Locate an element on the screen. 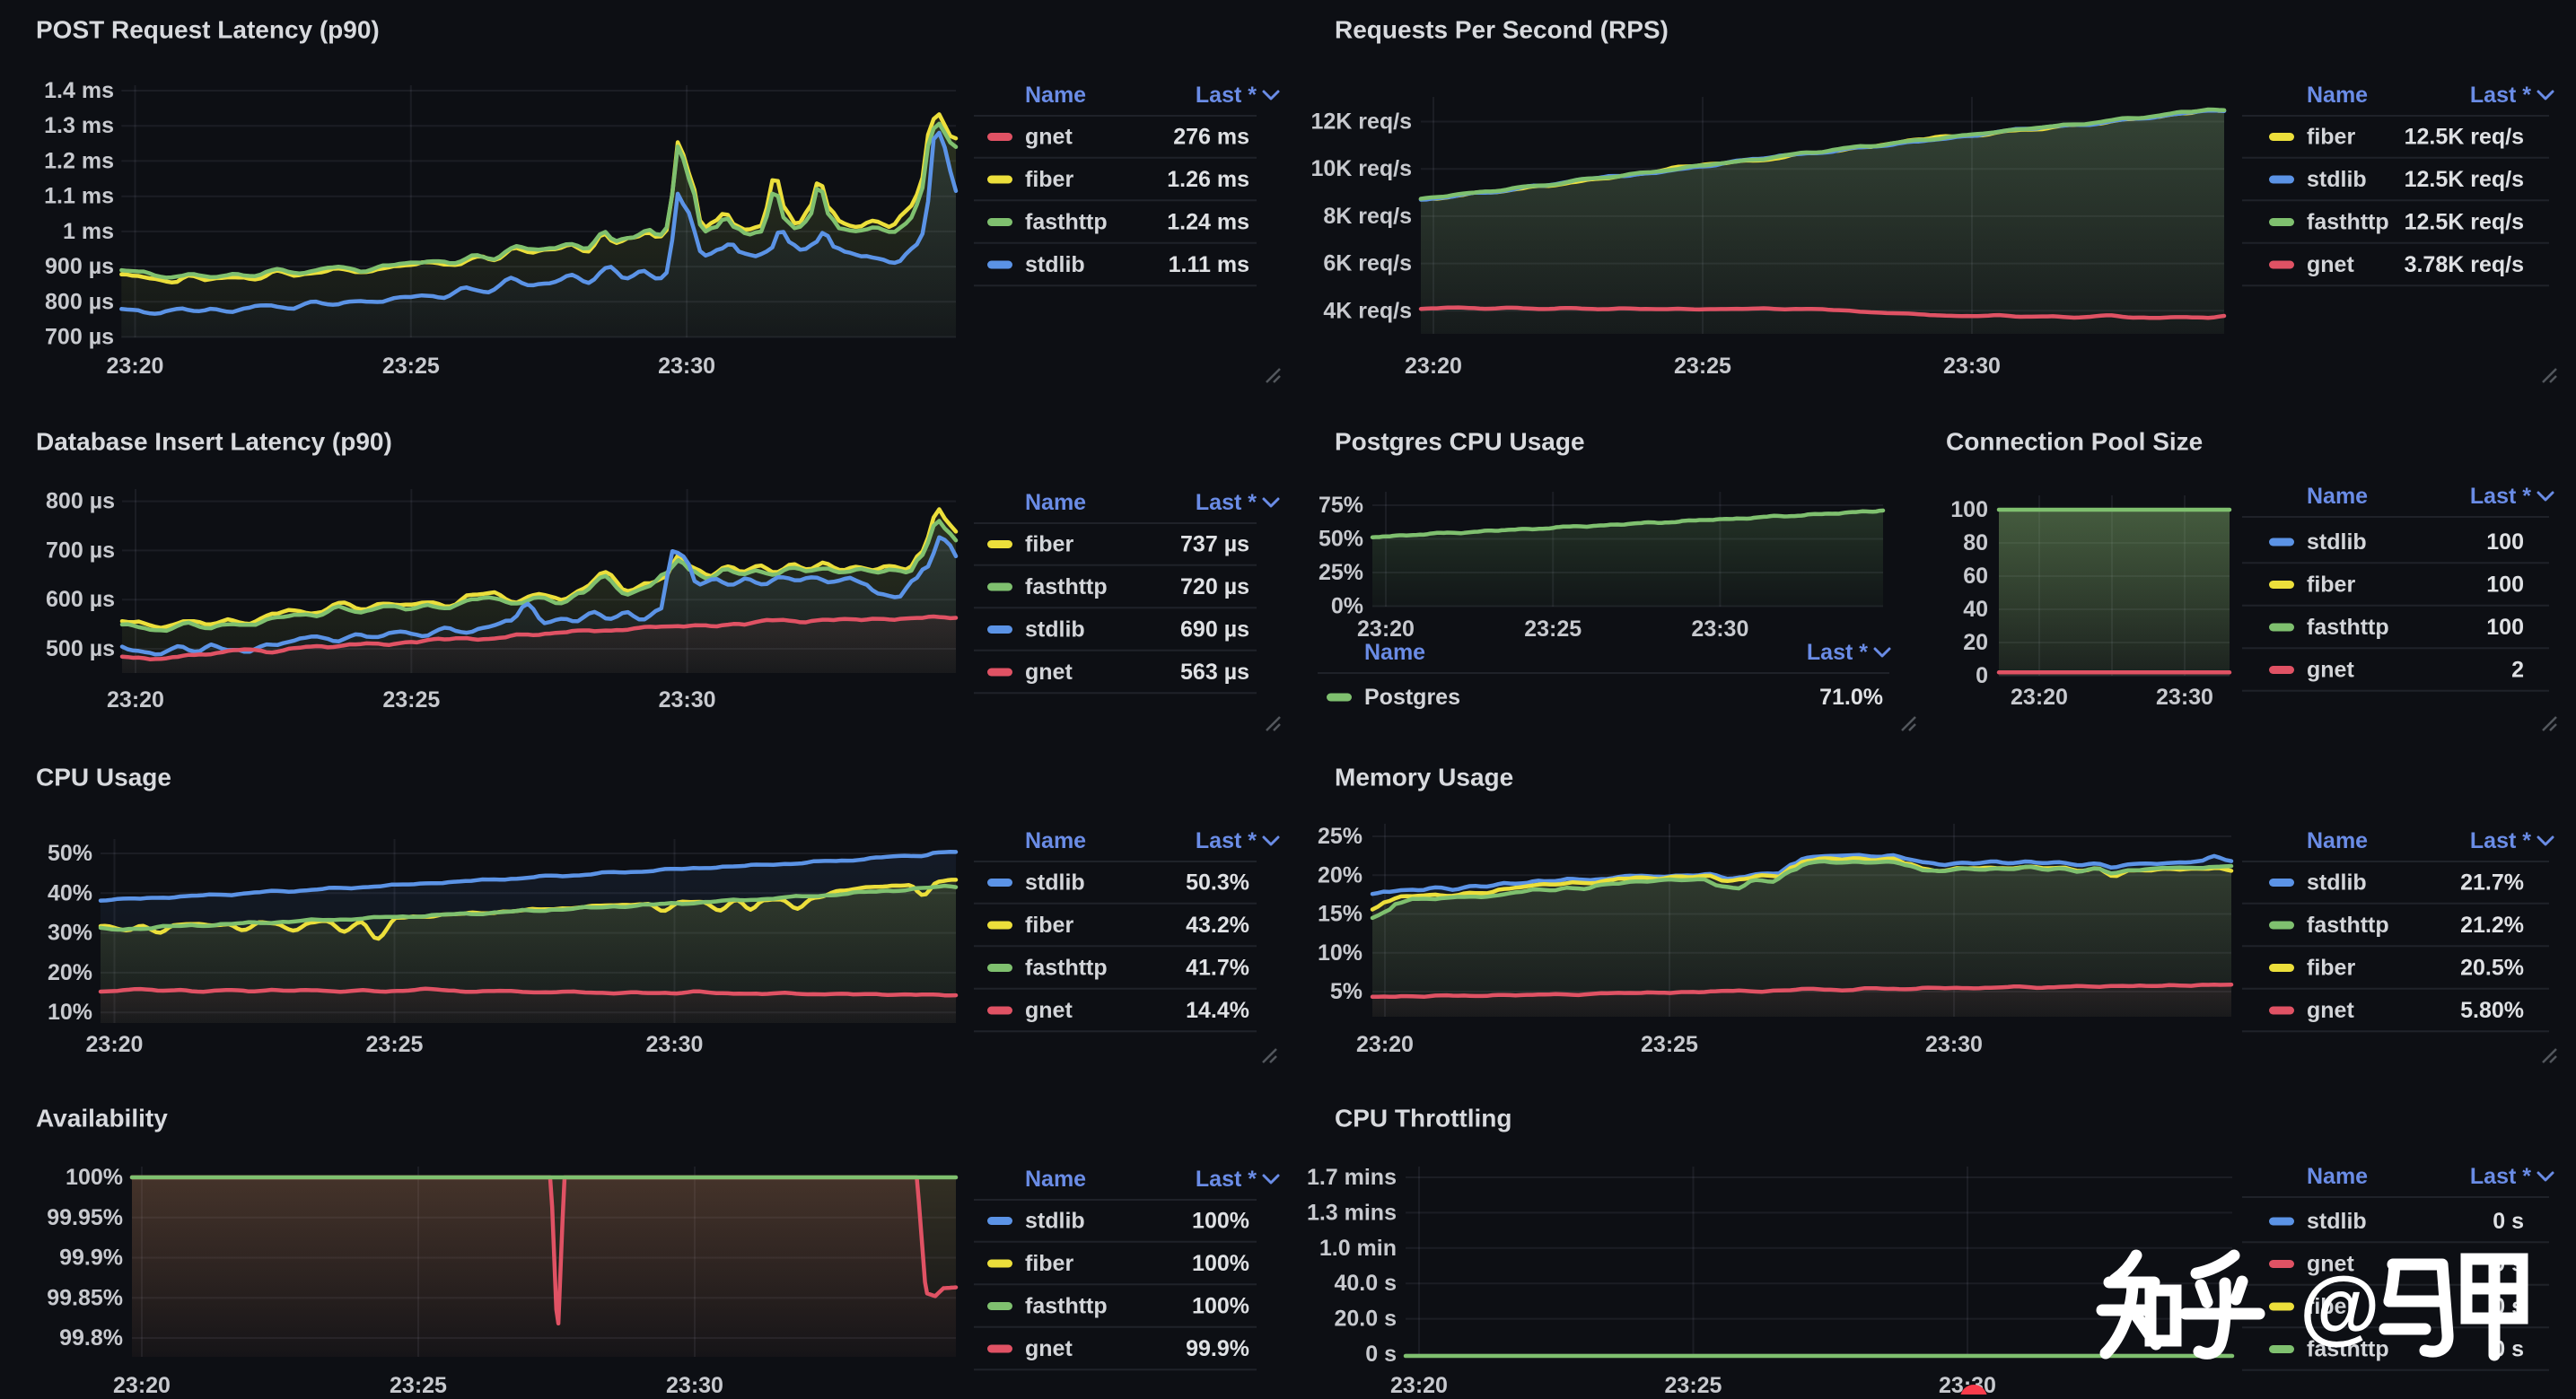 The height and width of the screenshot is (1399, 2576). svg-text: 21.7% is located at coordinates (2492, 883).